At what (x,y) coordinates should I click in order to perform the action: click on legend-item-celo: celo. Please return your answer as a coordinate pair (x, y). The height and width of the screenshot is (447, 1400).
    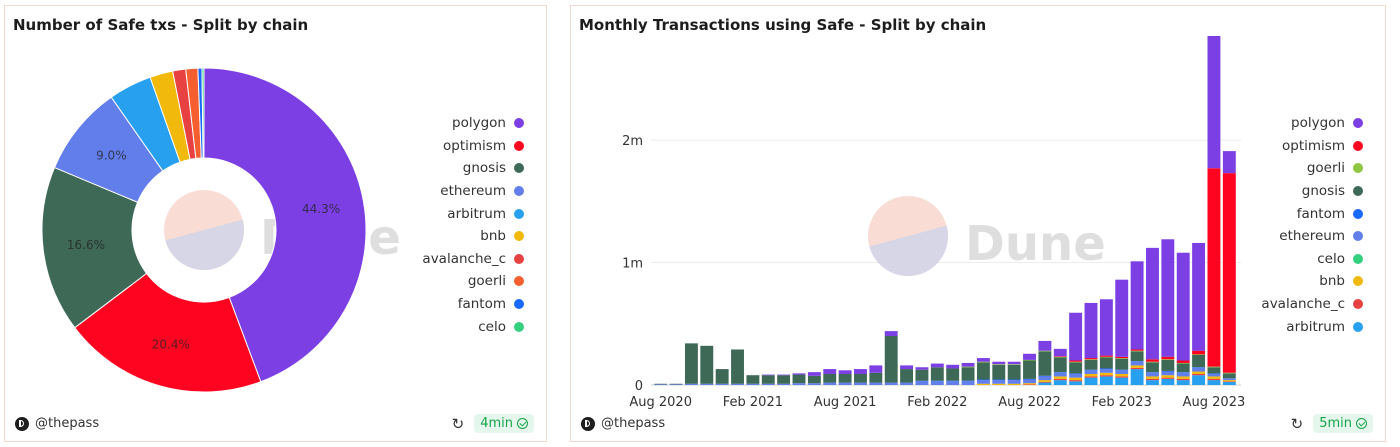
    Looking at the image, I should click on (501, 326).